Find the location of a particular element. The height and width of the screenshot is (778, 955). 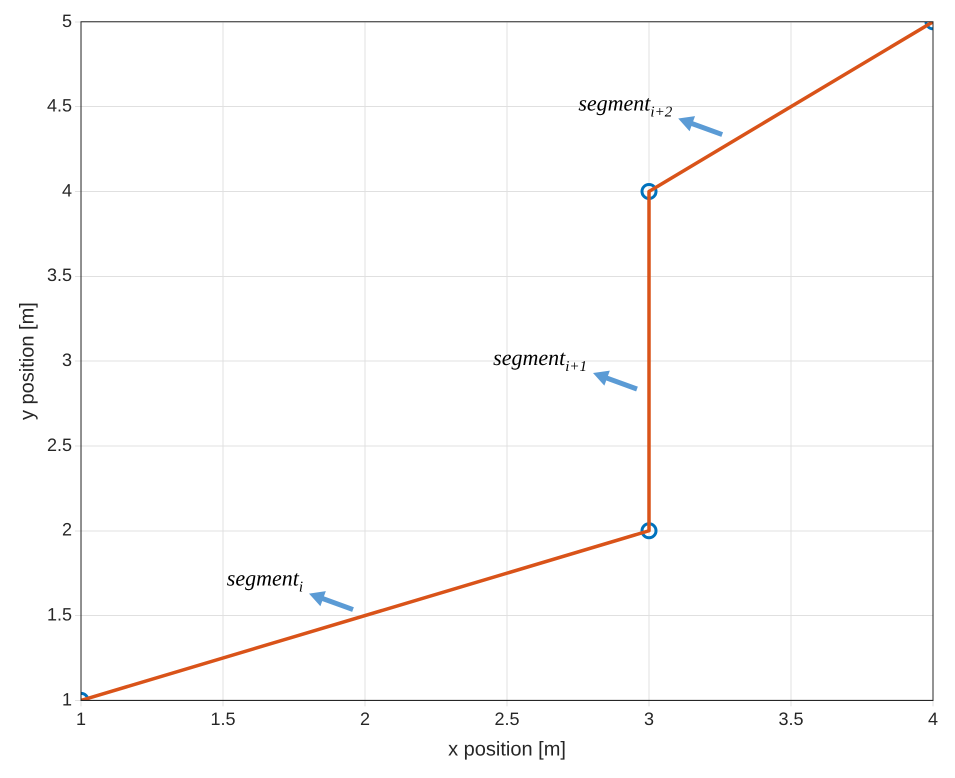

x-axis-title: x position [m] is located at coordinates (507, 749).